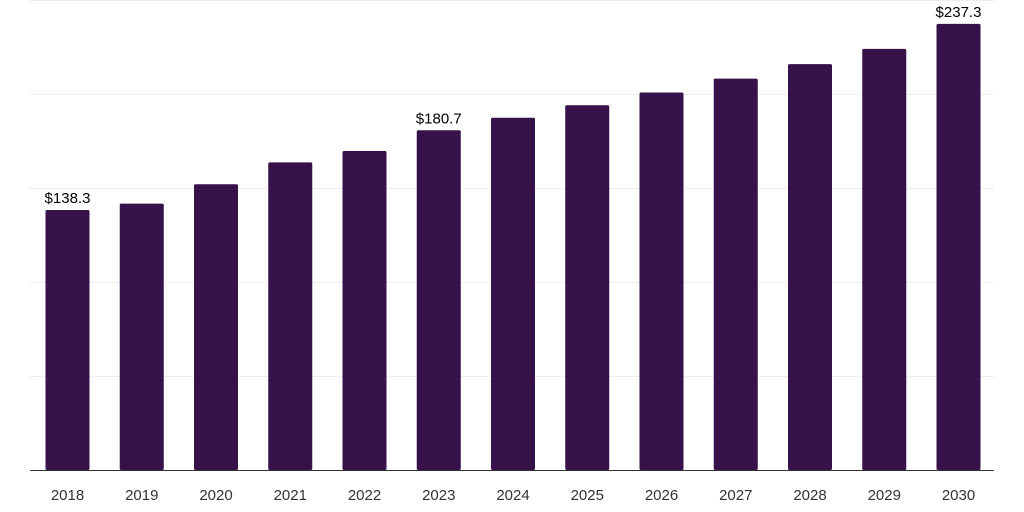 The image size is (1024, 512). What do you see at coordinates (958, 495) in the screenshot?
I see `x-tick-label: 2030` at bounding box center [958, 495].